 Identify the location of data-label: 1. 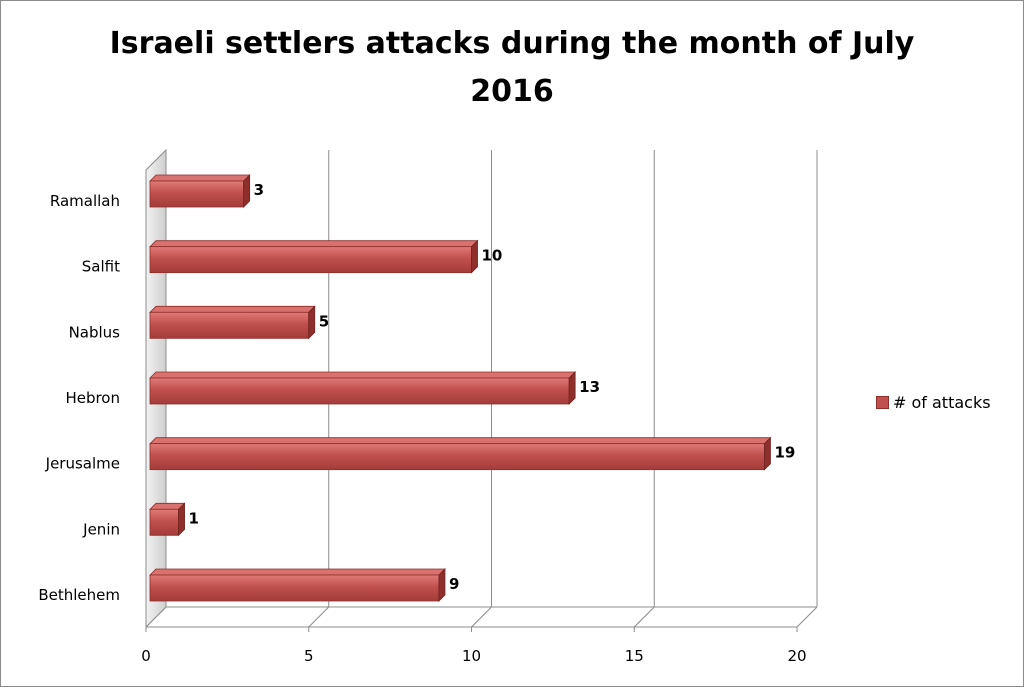
(194, 518).